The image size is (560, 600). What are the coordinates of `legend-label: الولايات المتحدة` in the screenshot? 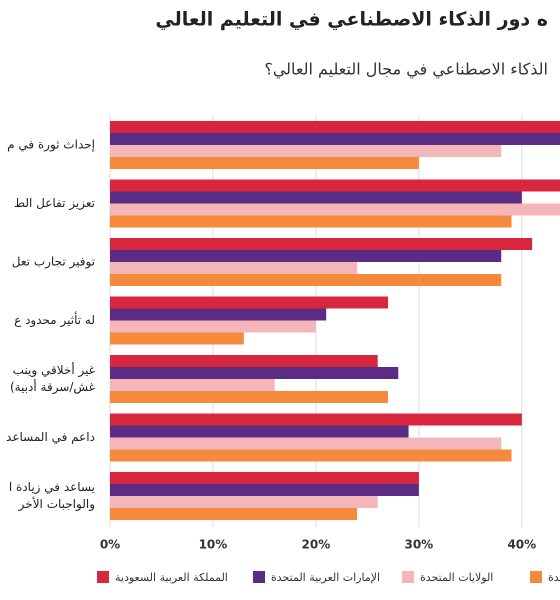 It's located at (456, 577).